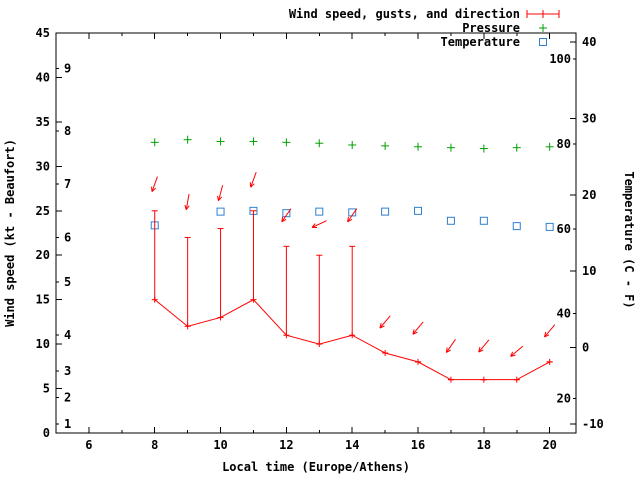 The image size is (640, 480). Describe the element at coordinates (543, 28) in the screenshot. I see `legend` at that location.